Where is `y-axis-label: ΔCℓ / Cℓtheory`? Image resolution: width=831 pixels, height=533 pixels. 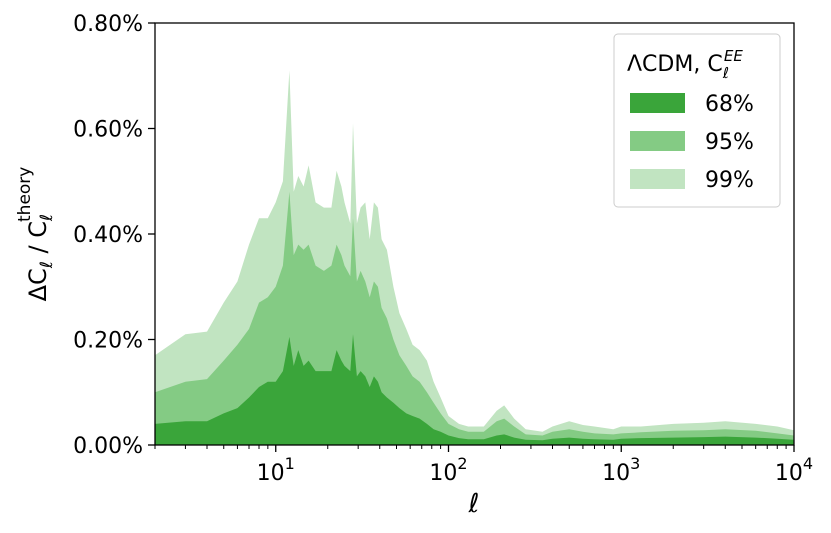
y-axis-label: ΔCℓ / Cℓtheory is located at coordinates (36, 234).